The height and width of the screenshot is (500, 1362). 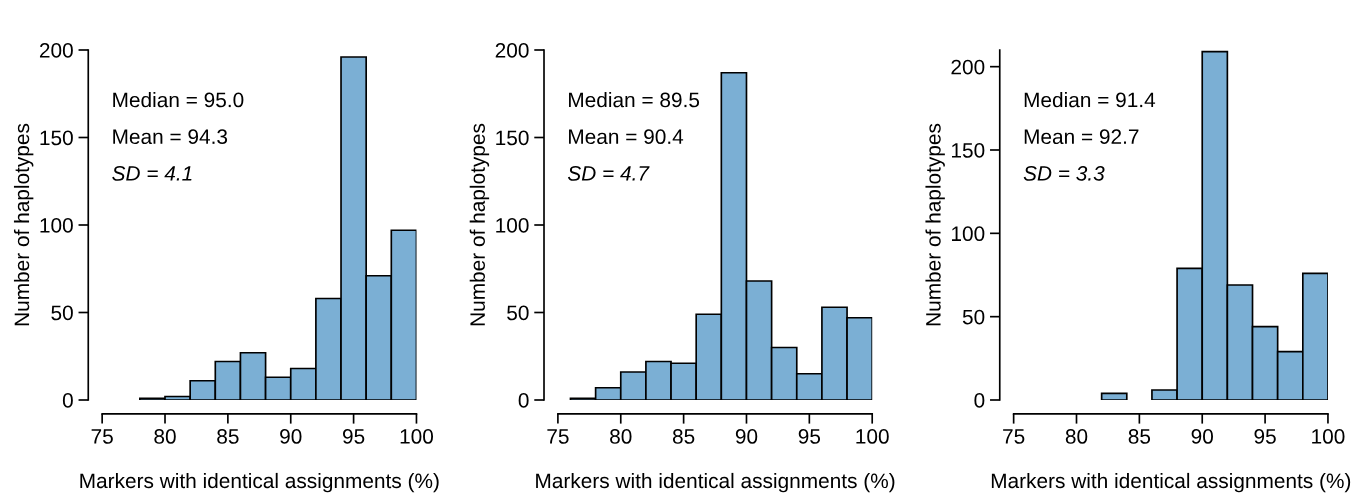 I want to click on annotation: Median = 95.0, so click(x=178, y=100).